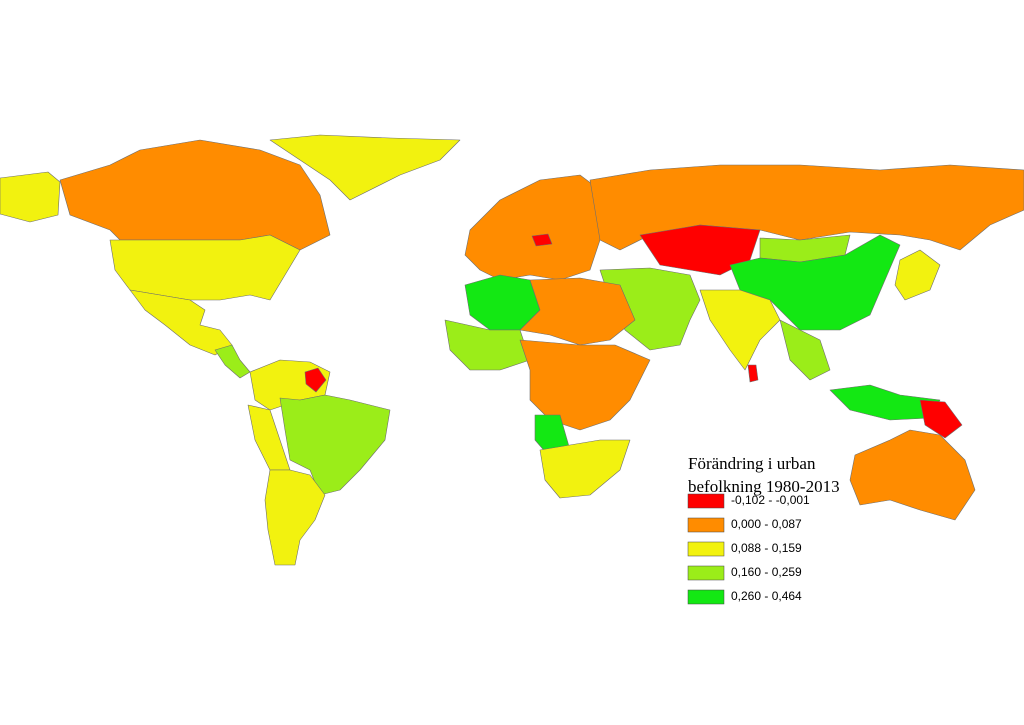 The width and height of the screenshot is (1024, 725). Describe the element at coordinates (487, 345) in the screenshot. I see `west-africa` at that location.